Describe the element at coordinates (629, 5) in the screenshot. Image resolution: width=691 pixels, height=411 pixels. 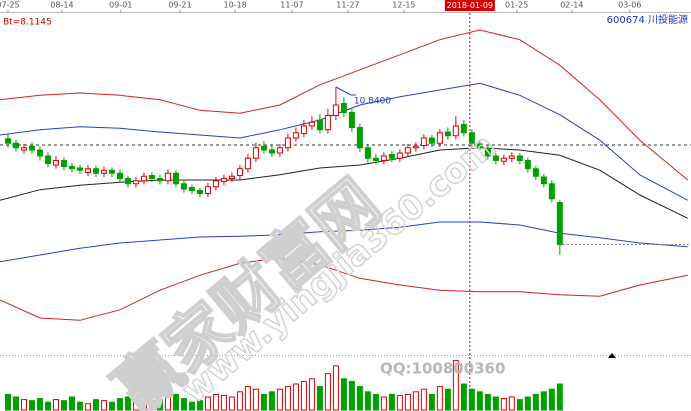
I see `x-tick-label: 03-06` at that location.